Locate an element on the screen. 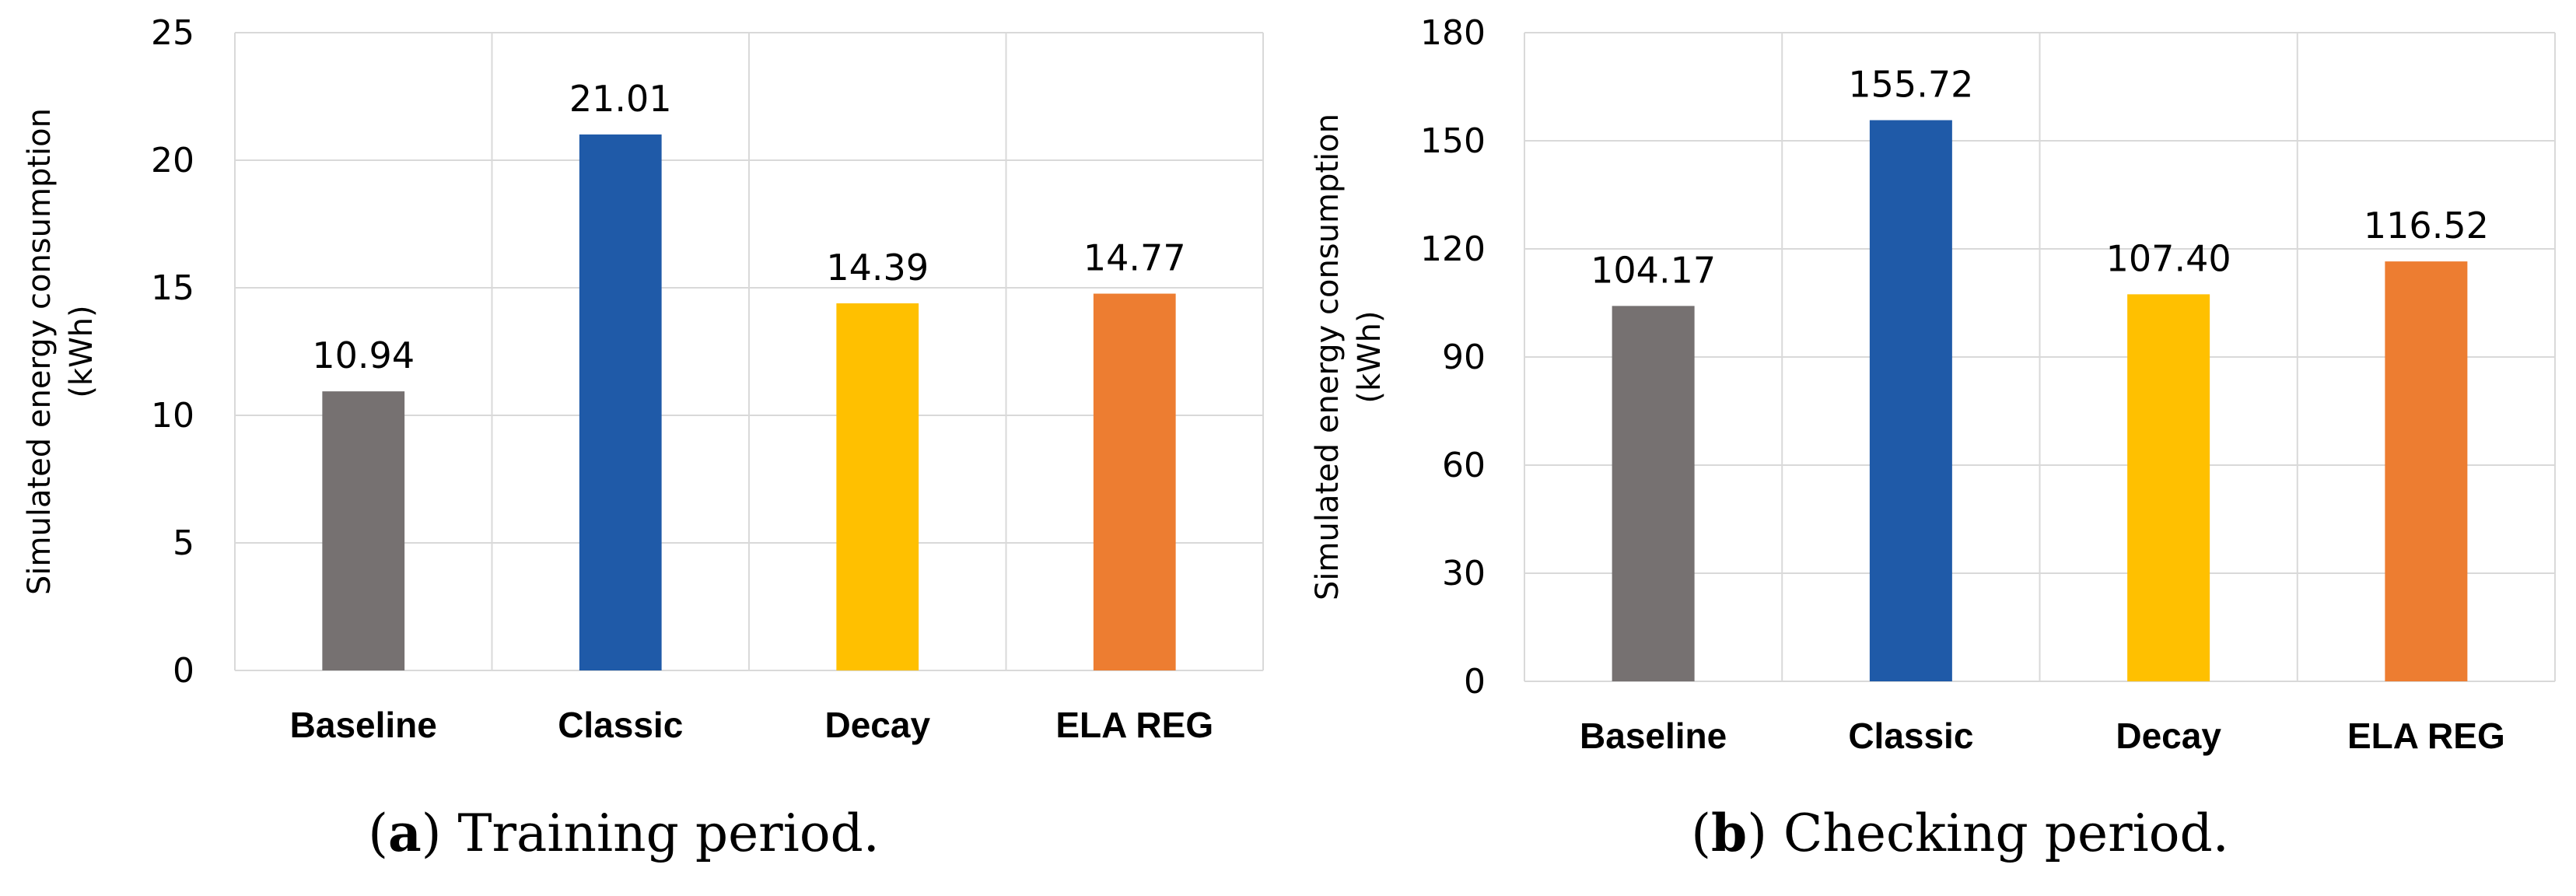  y-tick-label: 25 is located at coordinates (173, 33).